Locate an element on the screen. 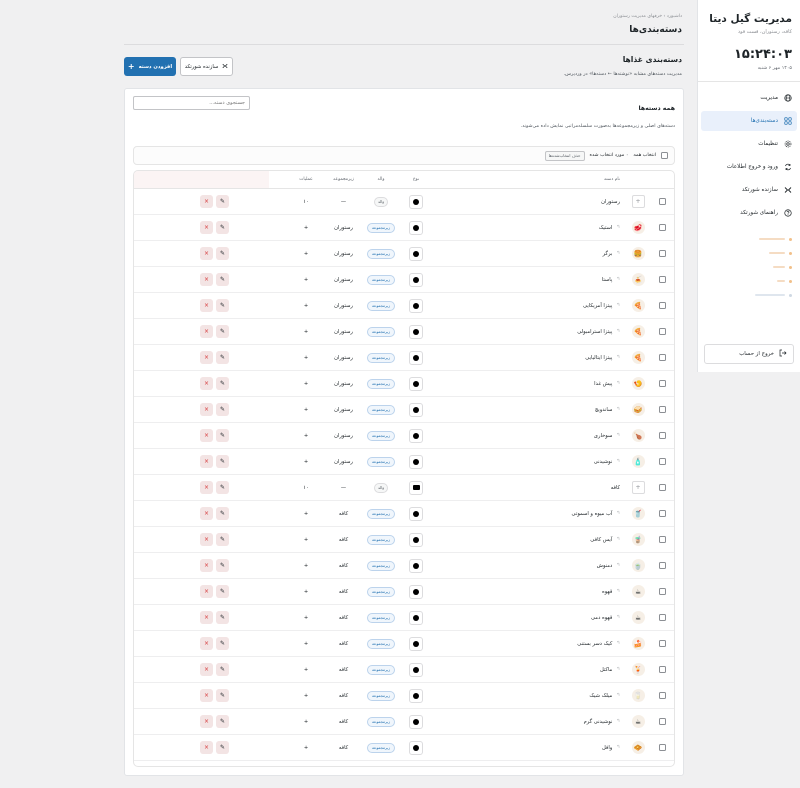 This screenshot has height=788, width=800. select-all-checkbox is located at coordinates (664, 155).